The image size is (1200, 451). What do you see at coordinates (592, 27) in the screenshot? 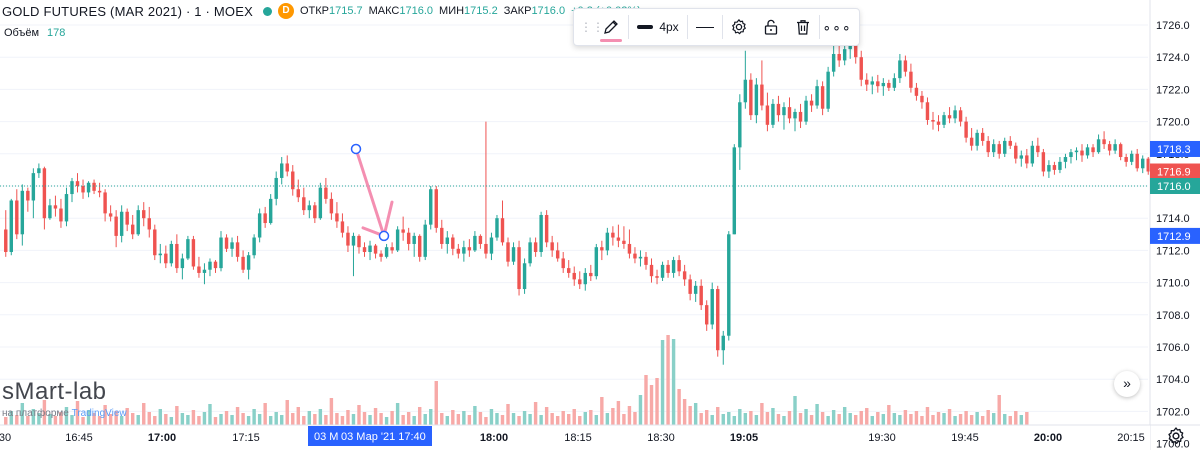
I see `drag-handle: ⋮⋮` at bounding box center [592, 27].